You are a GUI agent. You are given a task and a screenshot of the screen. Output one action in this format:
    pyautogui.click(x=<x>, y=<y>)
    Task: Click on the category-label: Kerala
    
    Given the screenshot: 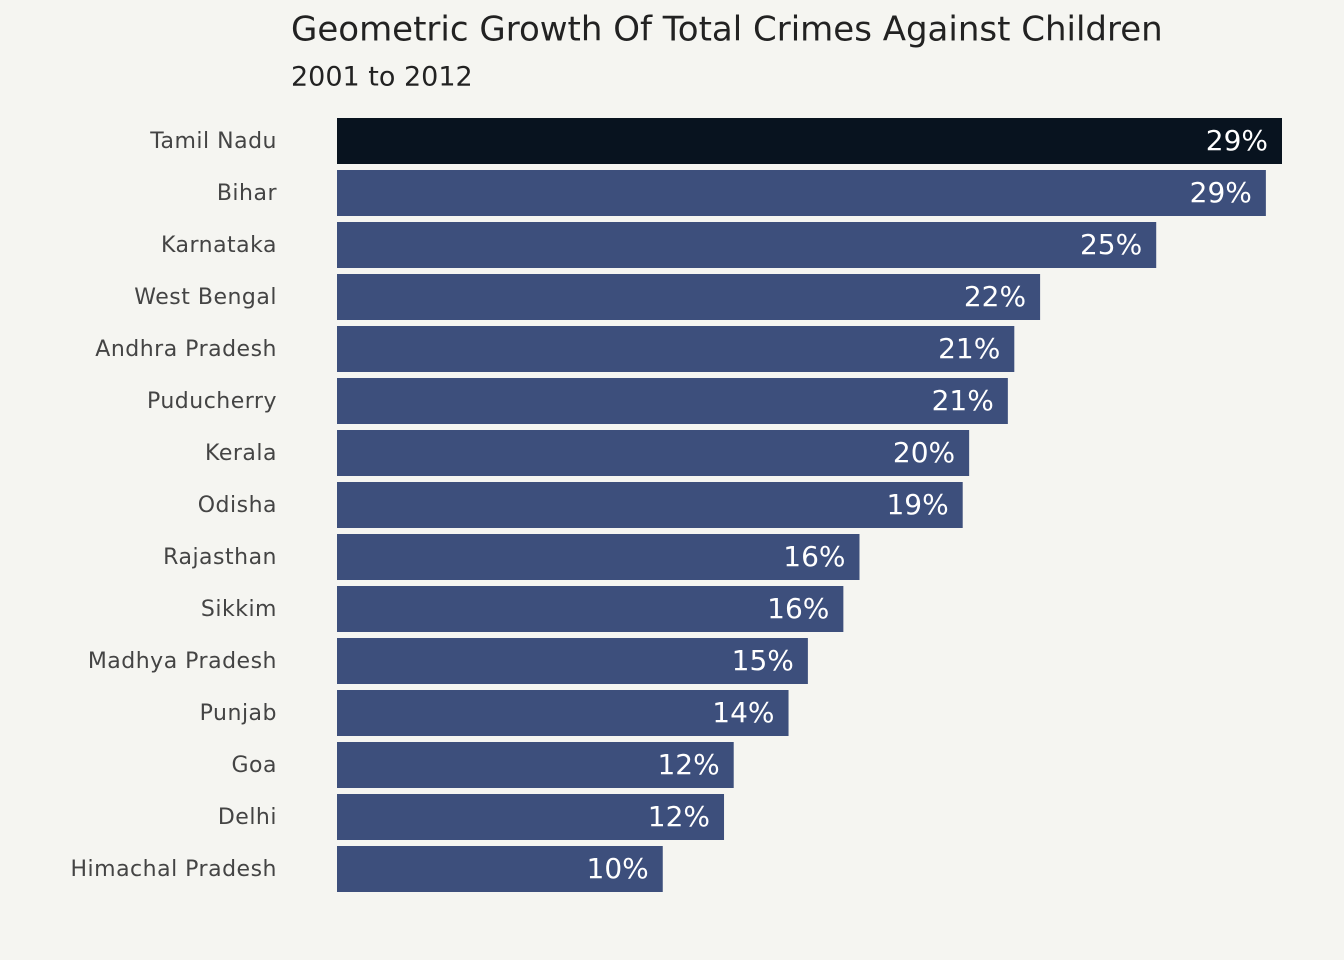 What is the action you would take?
    pyautogui.click(x=241, y=453)
    